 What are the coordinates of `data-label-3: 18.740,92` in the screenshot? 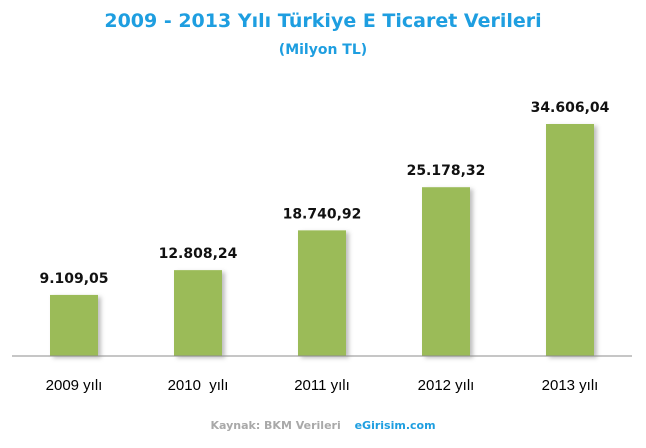 It's located at (322, 214).